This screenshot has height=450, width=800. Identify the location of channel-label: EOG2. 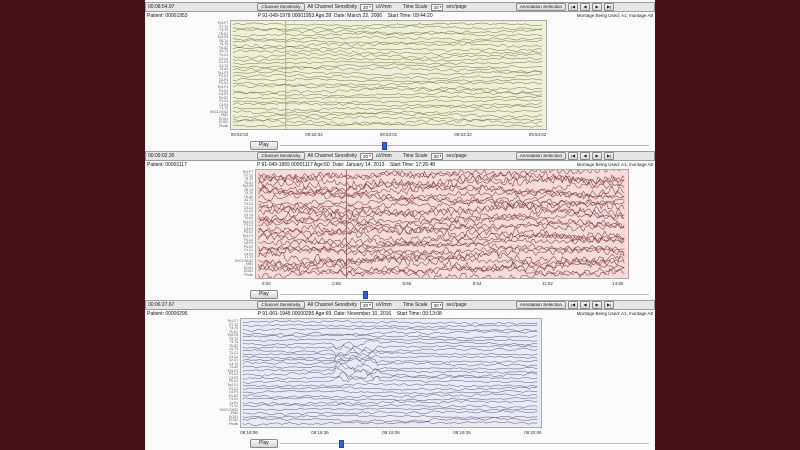
(233, 420).